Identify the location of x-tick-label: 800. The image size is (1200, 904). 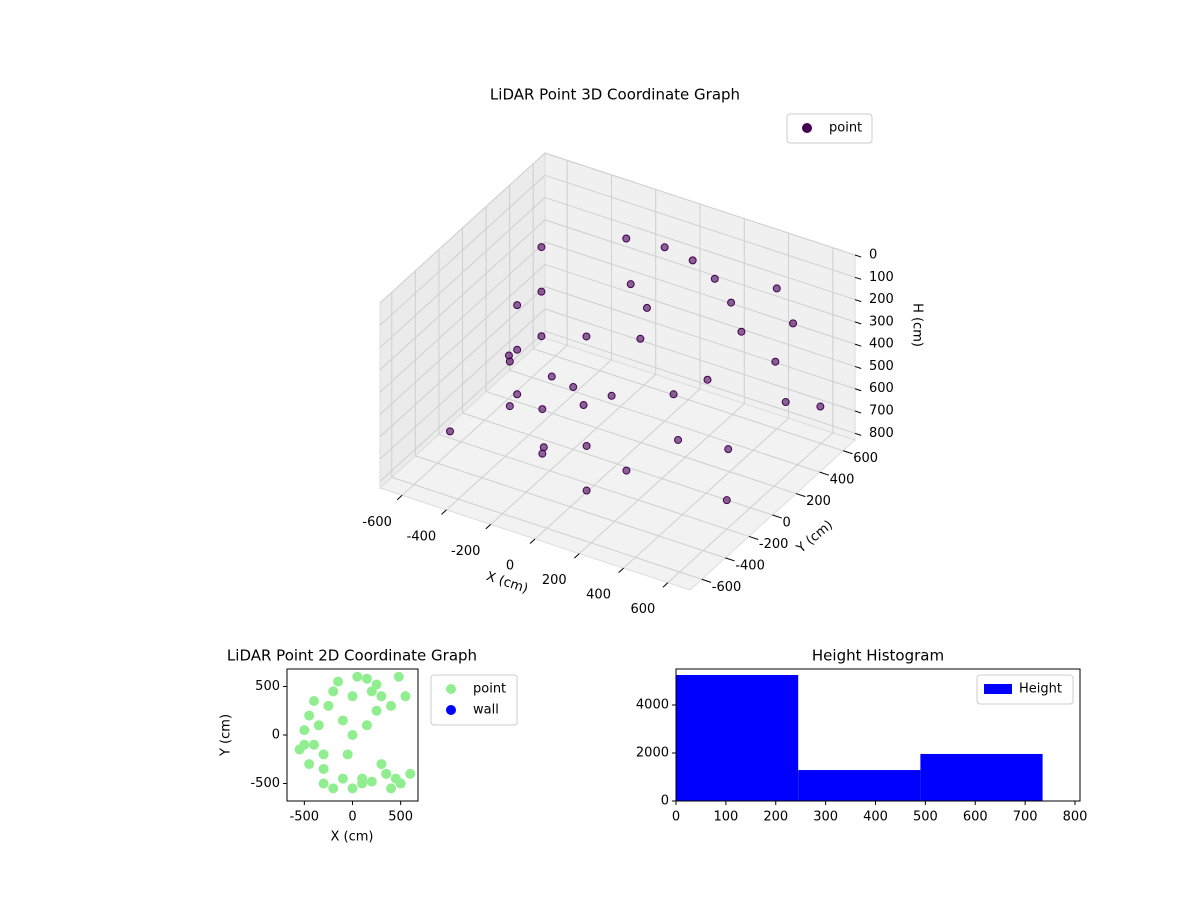
(1075, 817).